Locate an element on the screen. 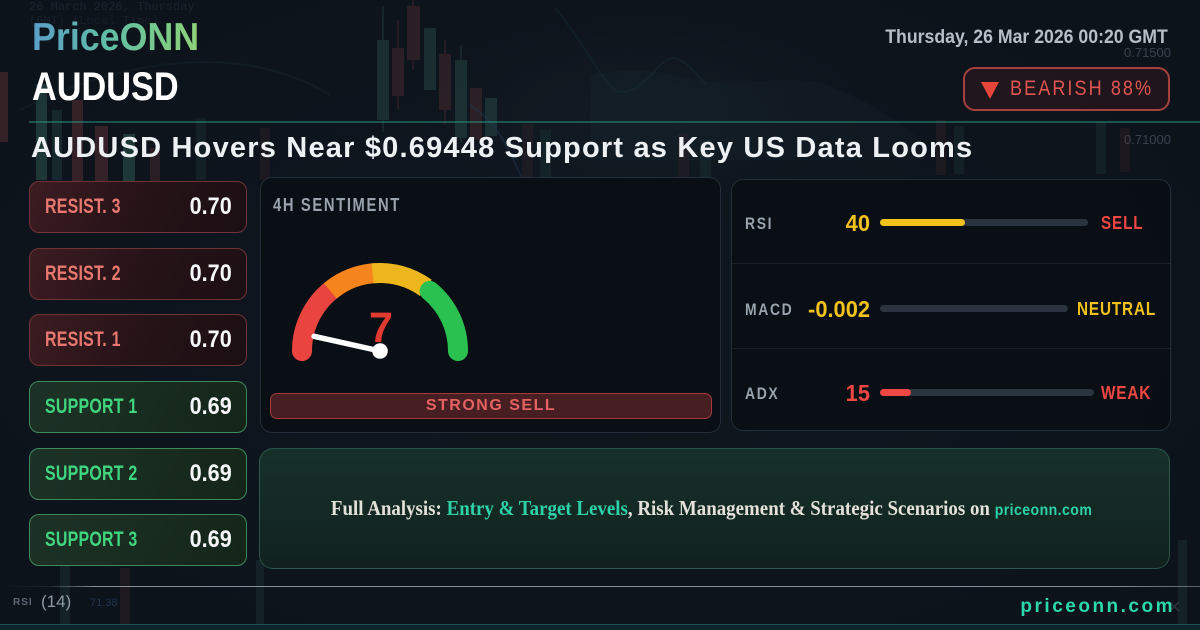  svg-text: (GMT) (Local Time) is located at coordinates (94, 21).